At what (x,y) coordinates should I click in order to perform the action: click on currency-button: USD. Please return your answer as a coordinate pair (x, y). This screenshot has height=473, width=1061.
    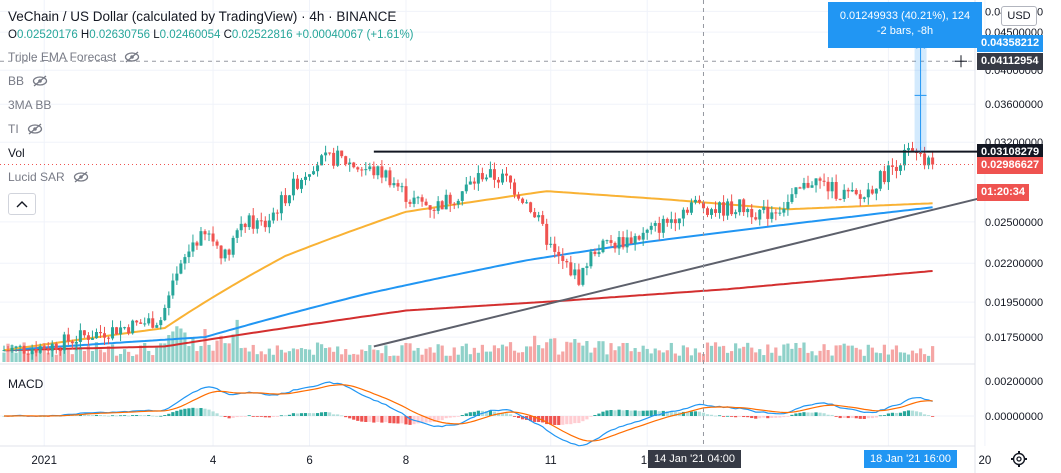
    Looking at the image, I should click on (1019, 16).